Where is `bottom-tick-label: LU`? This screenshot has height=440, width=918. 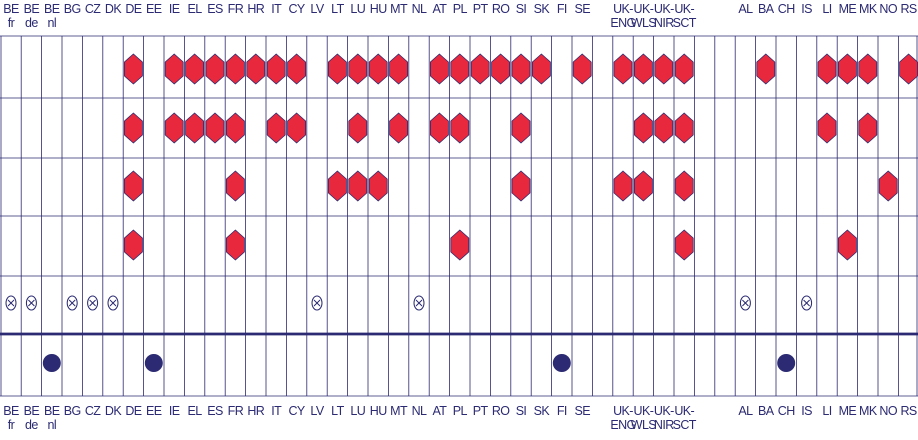
bottom-tick-label: LU is located at coordinates (357, 411).